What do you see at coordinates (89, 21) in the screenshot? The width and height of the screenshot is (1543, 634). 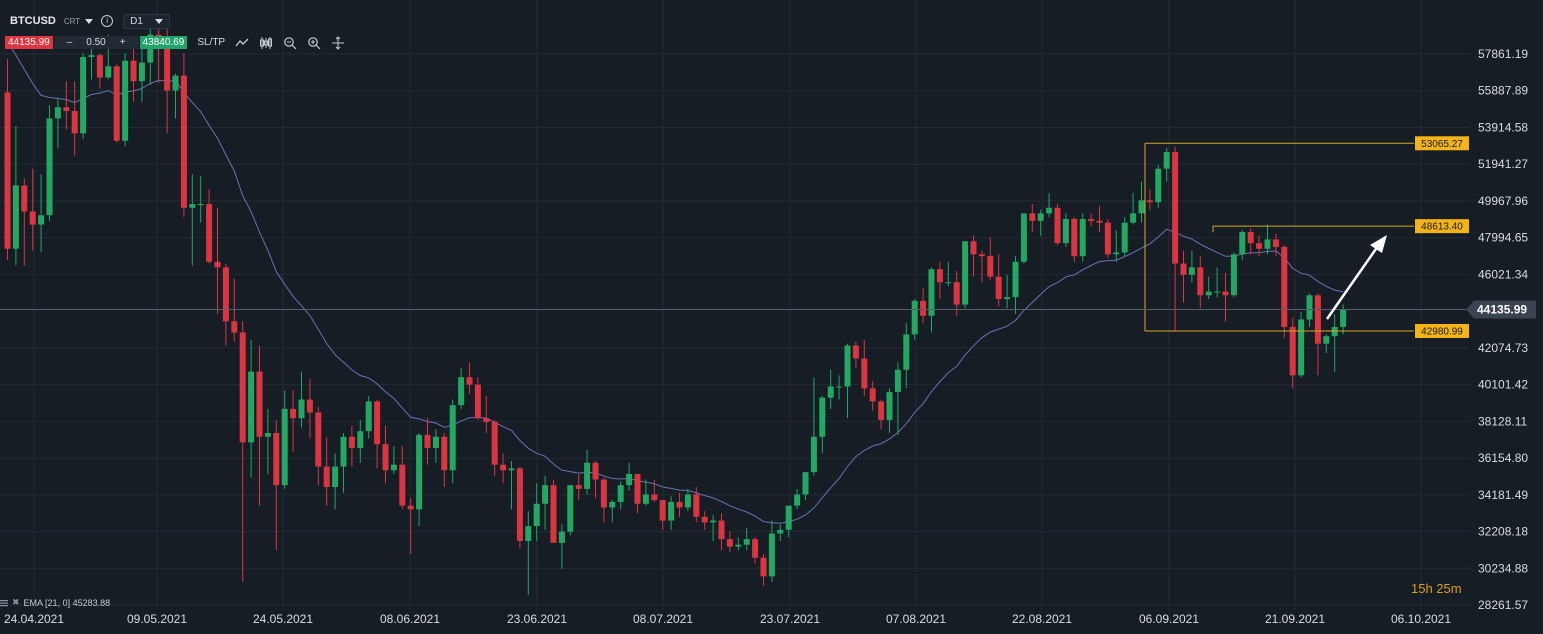 I see `symbol-dropdown-icon` at bounding box center [89, 21].